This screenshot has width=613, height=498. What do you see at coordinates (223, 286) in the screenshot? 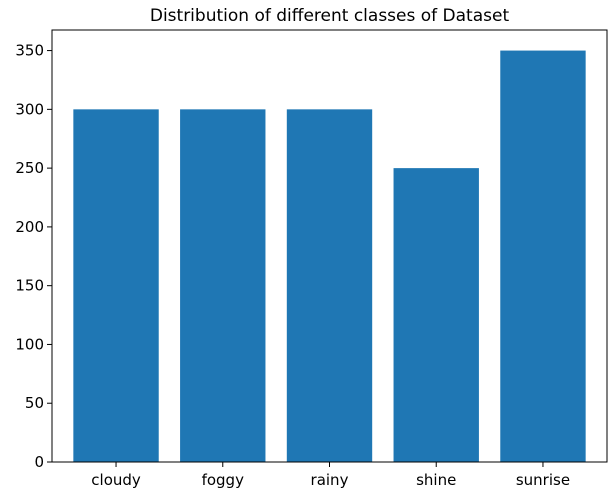
I see `bar-foggy` at bounding box center [223, 286].